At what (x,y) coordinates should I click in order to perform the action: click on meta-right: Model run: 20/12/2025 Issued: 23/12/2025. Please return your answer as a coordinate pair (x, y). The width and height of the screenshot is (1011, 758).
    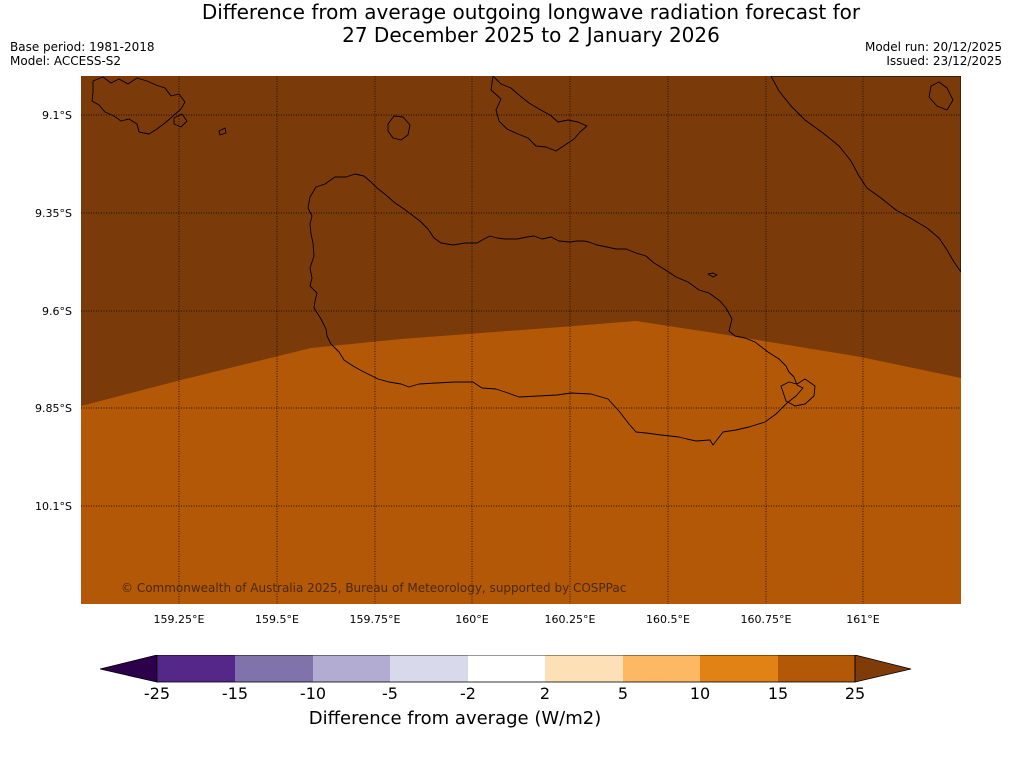
    Looking at the image, I should click on (933, 54).